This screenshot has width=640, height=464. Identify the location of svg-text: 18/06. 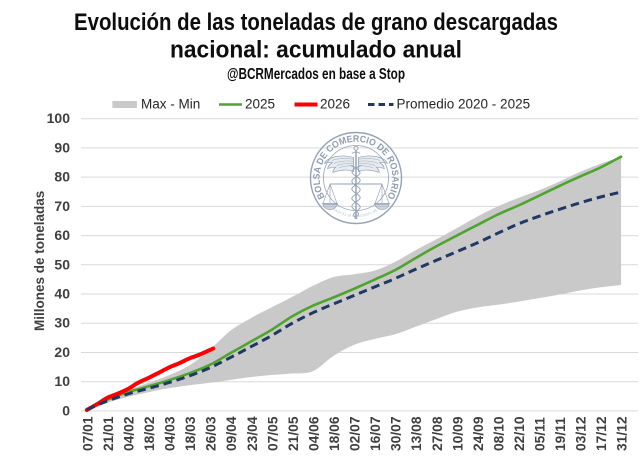
(334, 433).